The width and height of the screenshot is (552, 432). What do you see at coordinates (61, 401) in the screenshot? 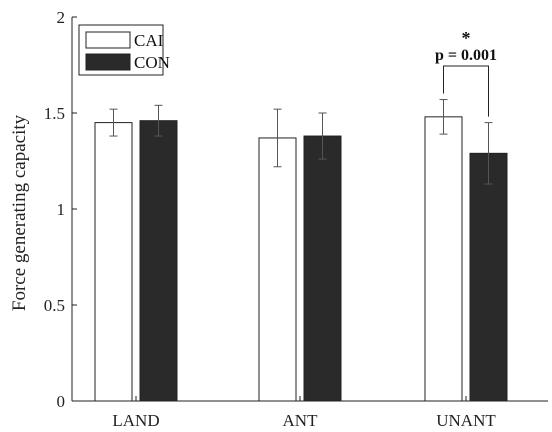
I see `y-tick-label: 0` at bounding box center [61, 401].